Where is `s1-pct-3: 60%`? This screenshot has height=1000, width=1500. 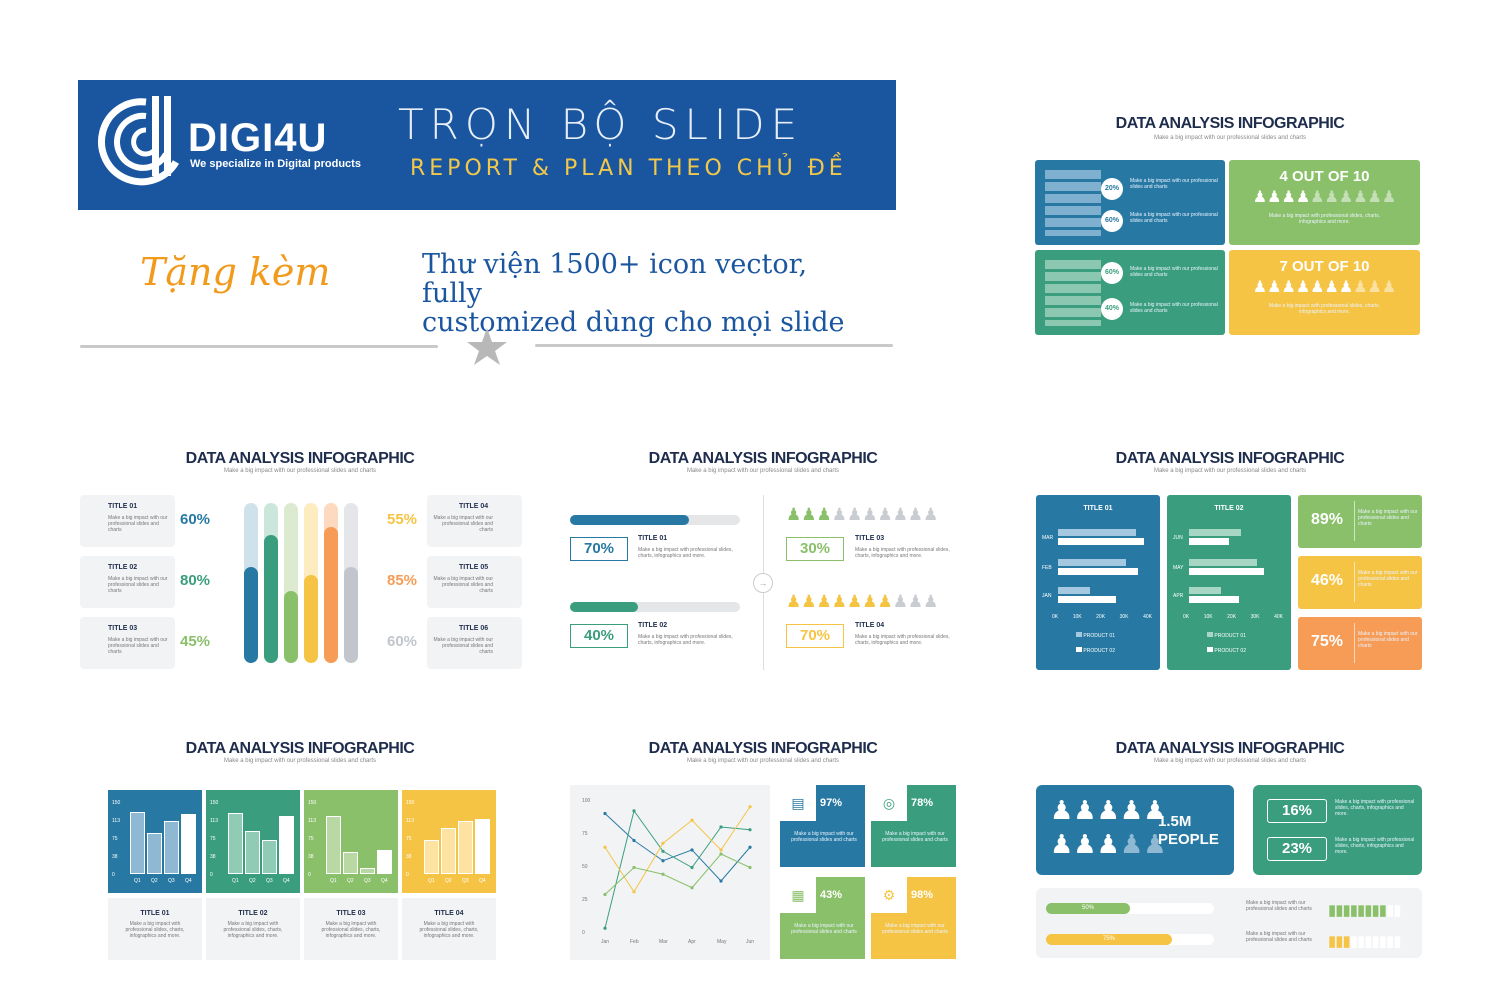
s1-pct-3: 60% is located at coordinates (1112, 273).